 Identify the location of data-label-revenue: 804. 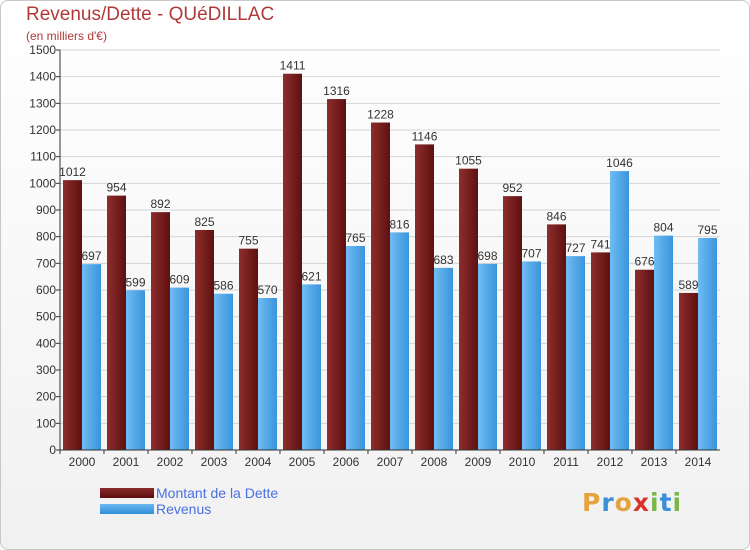
(663, 228).